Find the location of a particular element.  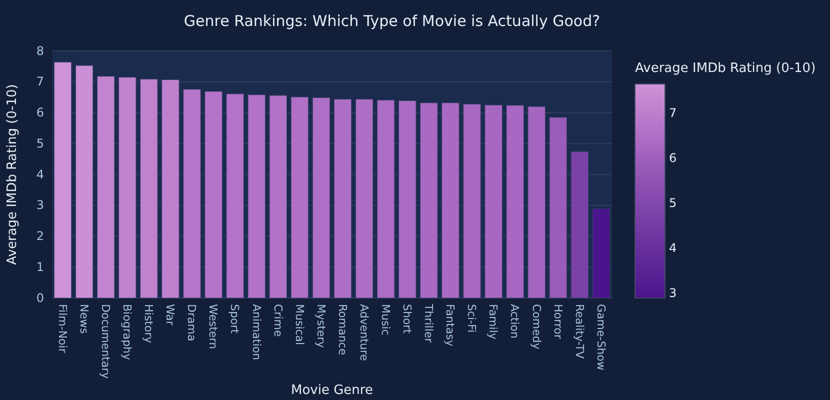

x-tick-label: Drama is located at coordinates (191, 323).